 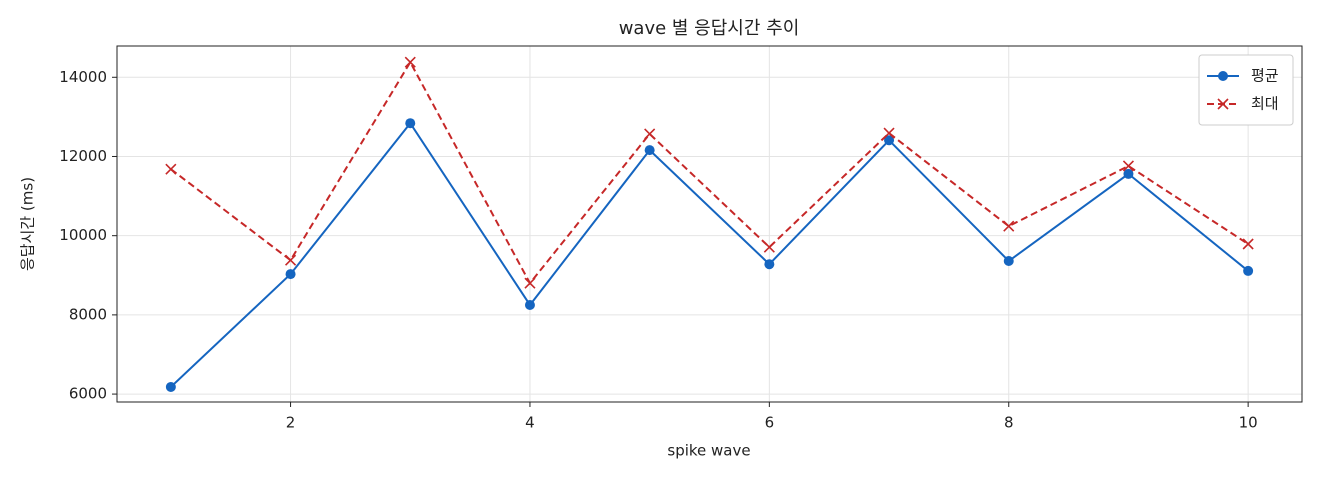 What do you see at coordinates (83, 156) in the screenshot?
I see `y-tick-label: 12000` at bounding box center [83, 156].